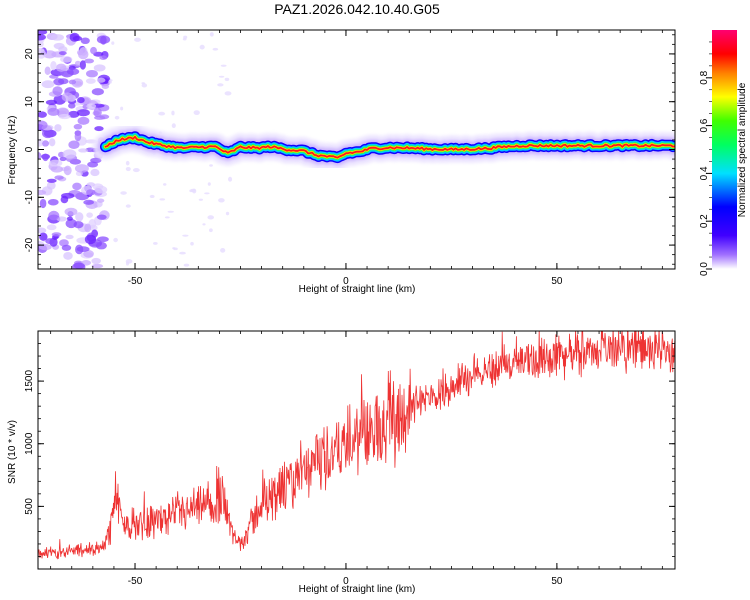  What do you see at coordinates (705, 158) in the screenshot?
I see `colorbar-ticks: 0.0 0.2 0.4 0.6 0.8` at bounding box center [705, 158].